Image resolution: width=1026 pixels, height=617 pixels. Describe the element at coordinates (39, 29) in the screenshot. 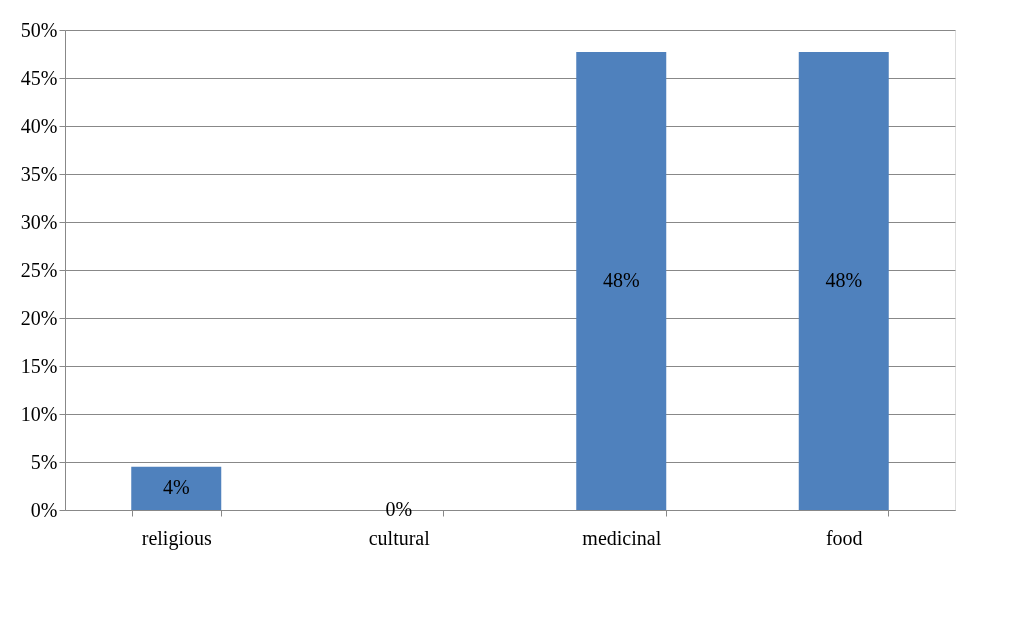

I see `y-tick-label: 50%` at that location.